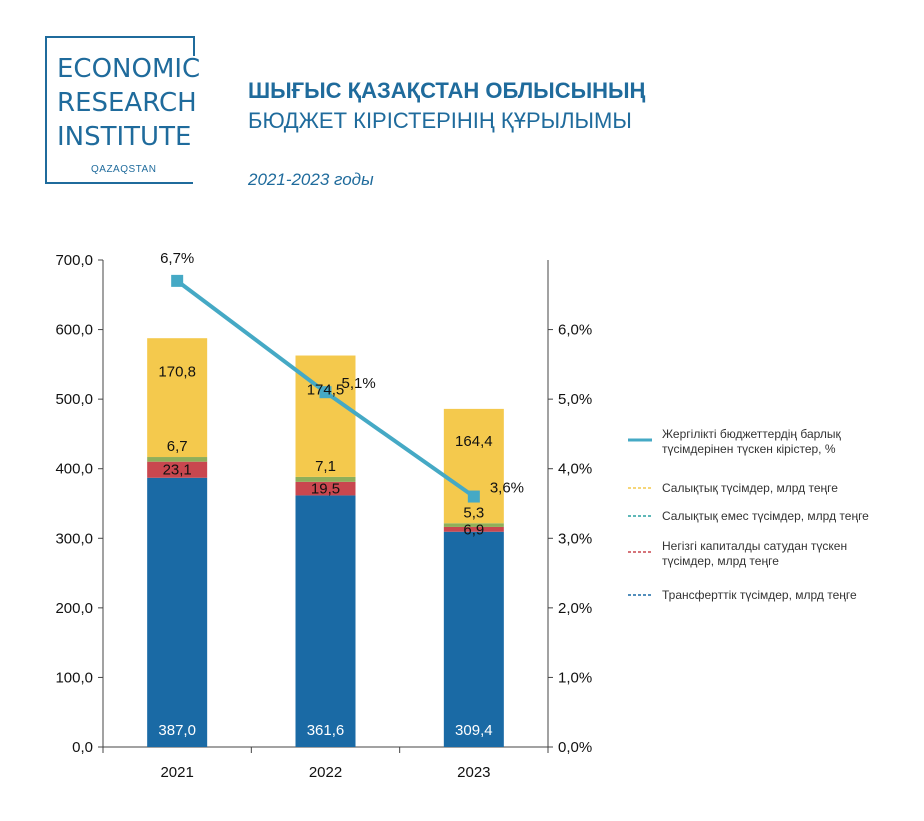 The width and height of the screenshot is (924, 821). I want to click on data-label-capital: 19,5, so click(325, 489).